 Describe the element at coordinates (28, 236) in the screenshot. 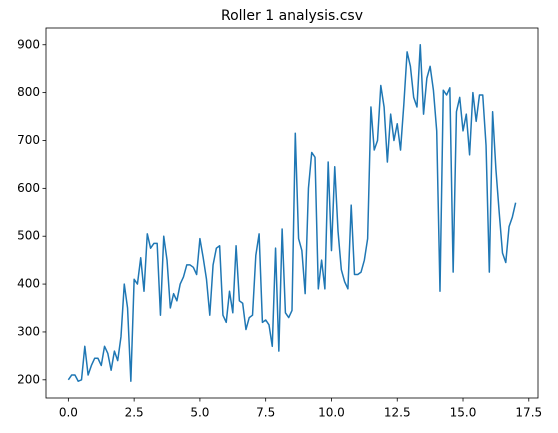

I see `y-tick-label: 500` at that location.